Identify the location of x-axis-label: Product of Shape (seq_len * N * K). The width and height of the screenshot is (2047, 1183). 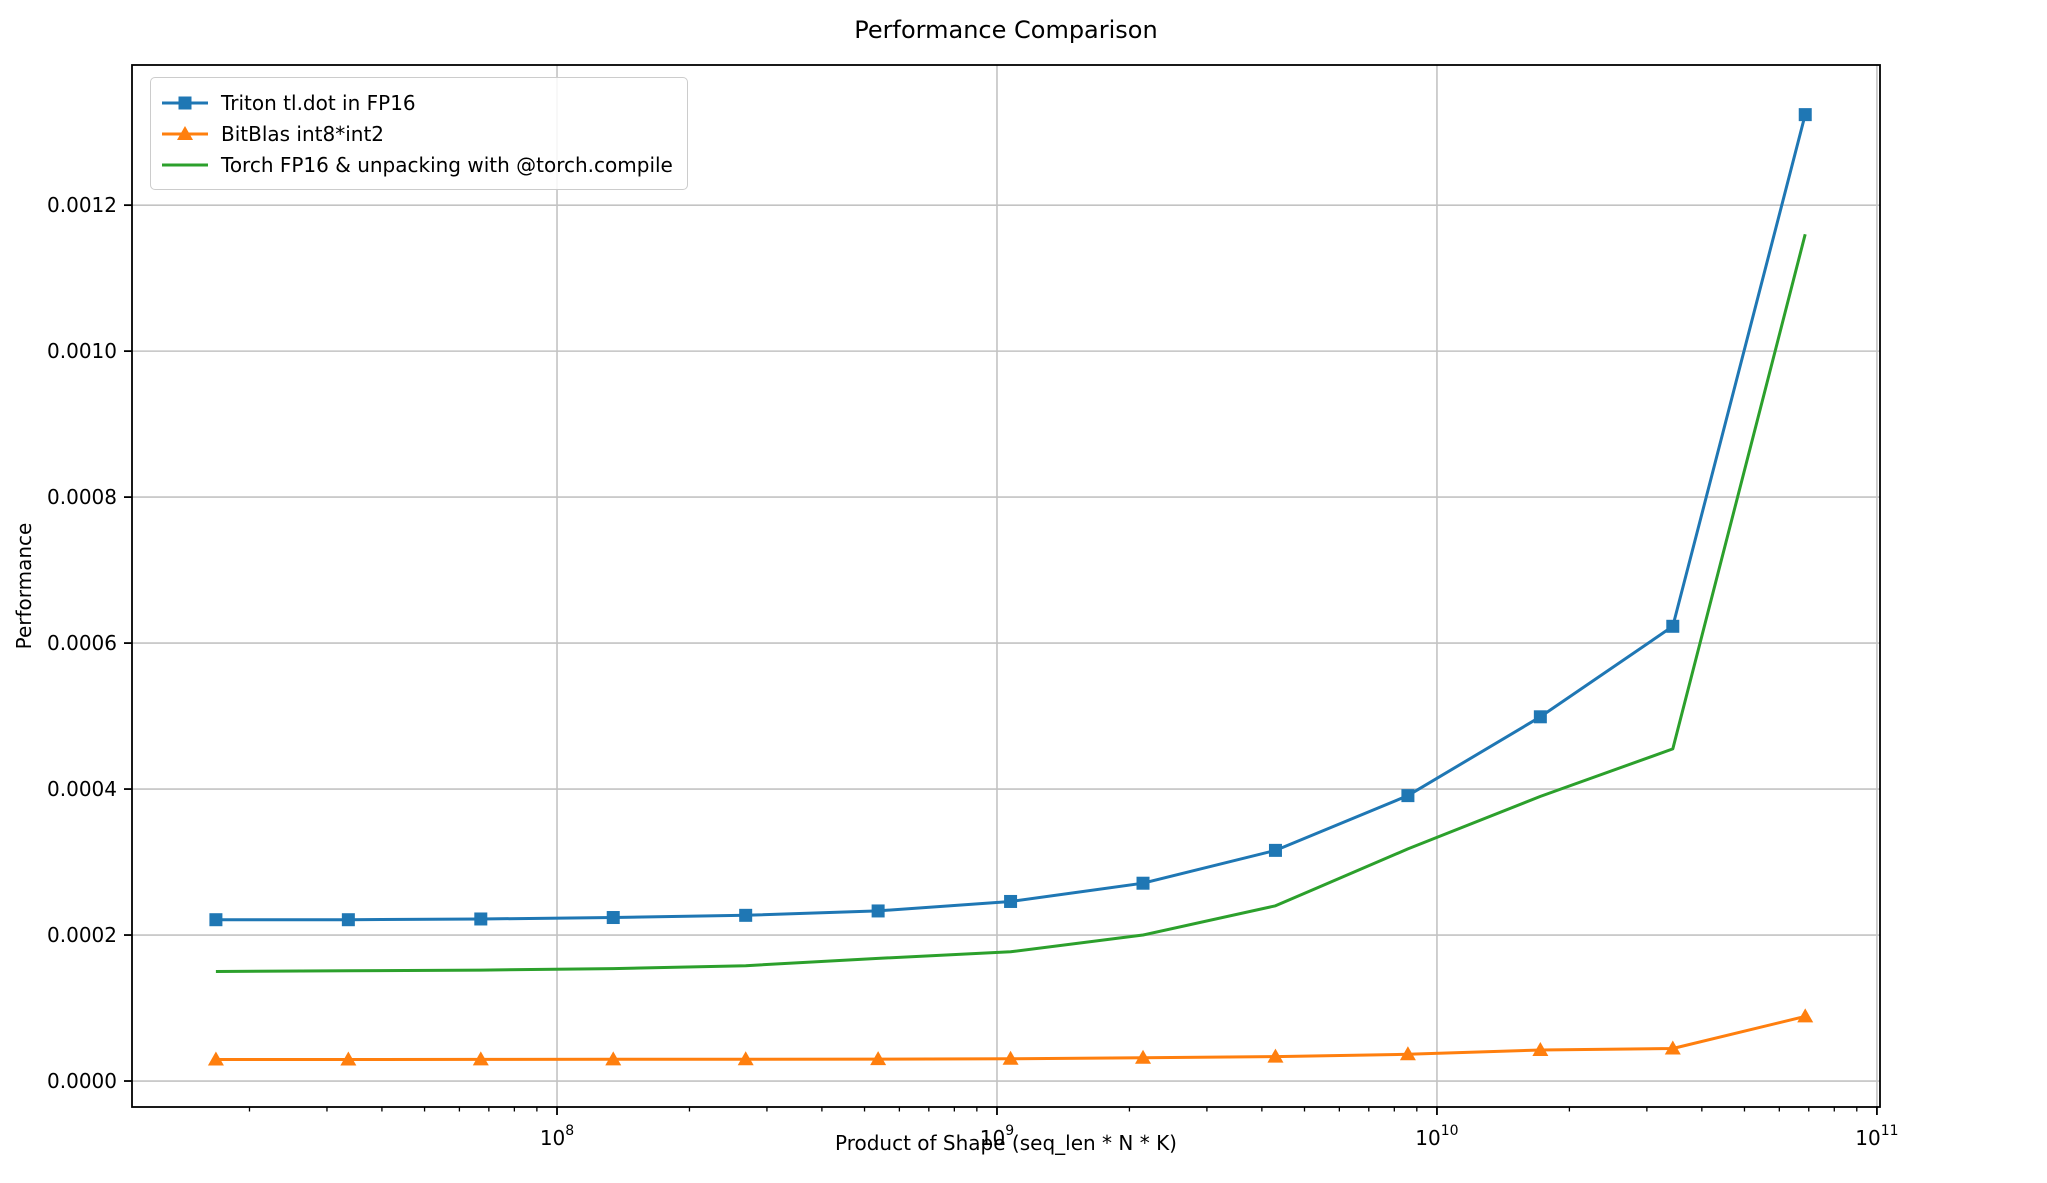
(1006, 1143).